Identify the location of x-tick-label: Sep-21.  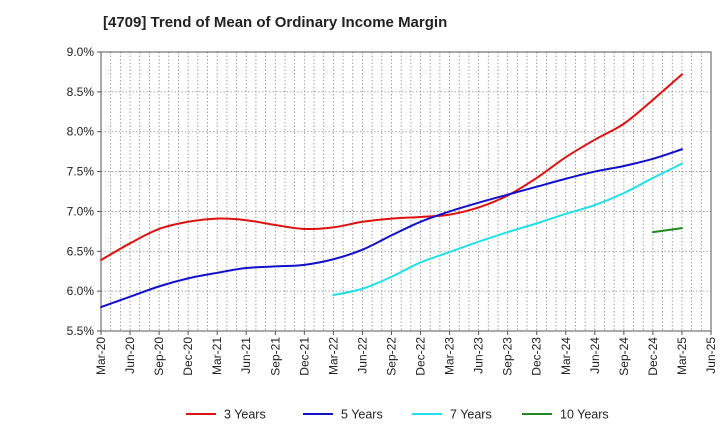
(275, 356).